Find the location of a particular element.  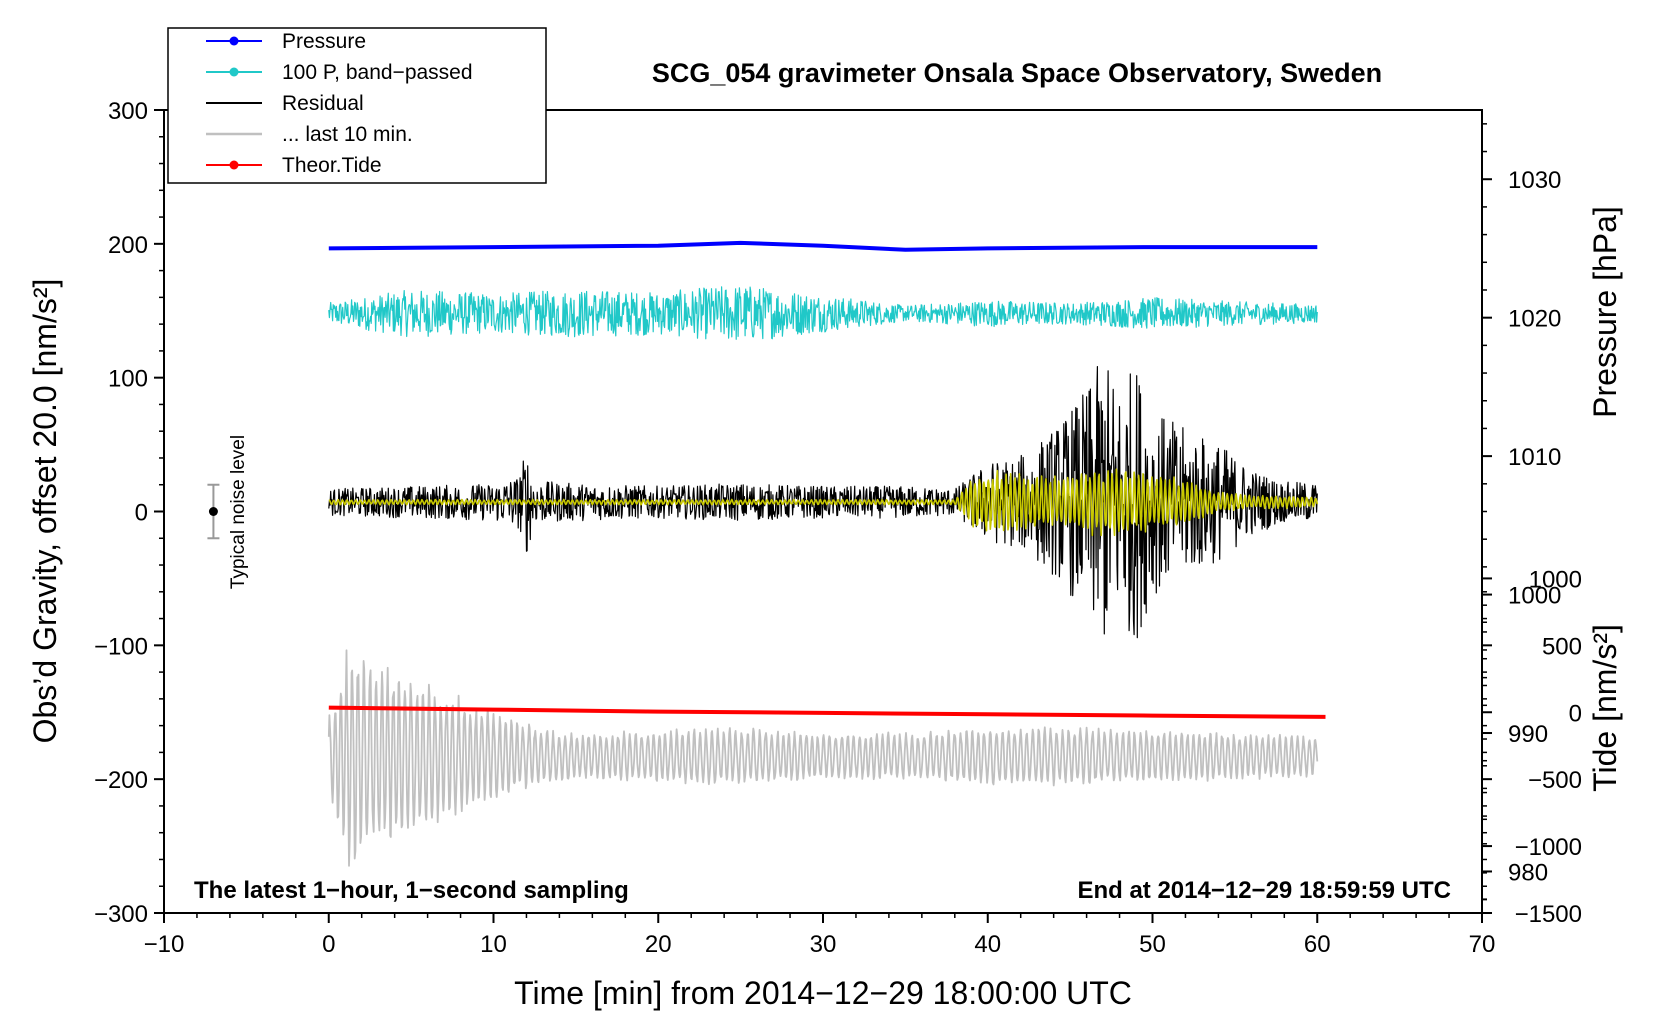

noise-level-marker is located at coordinates (213, 511).